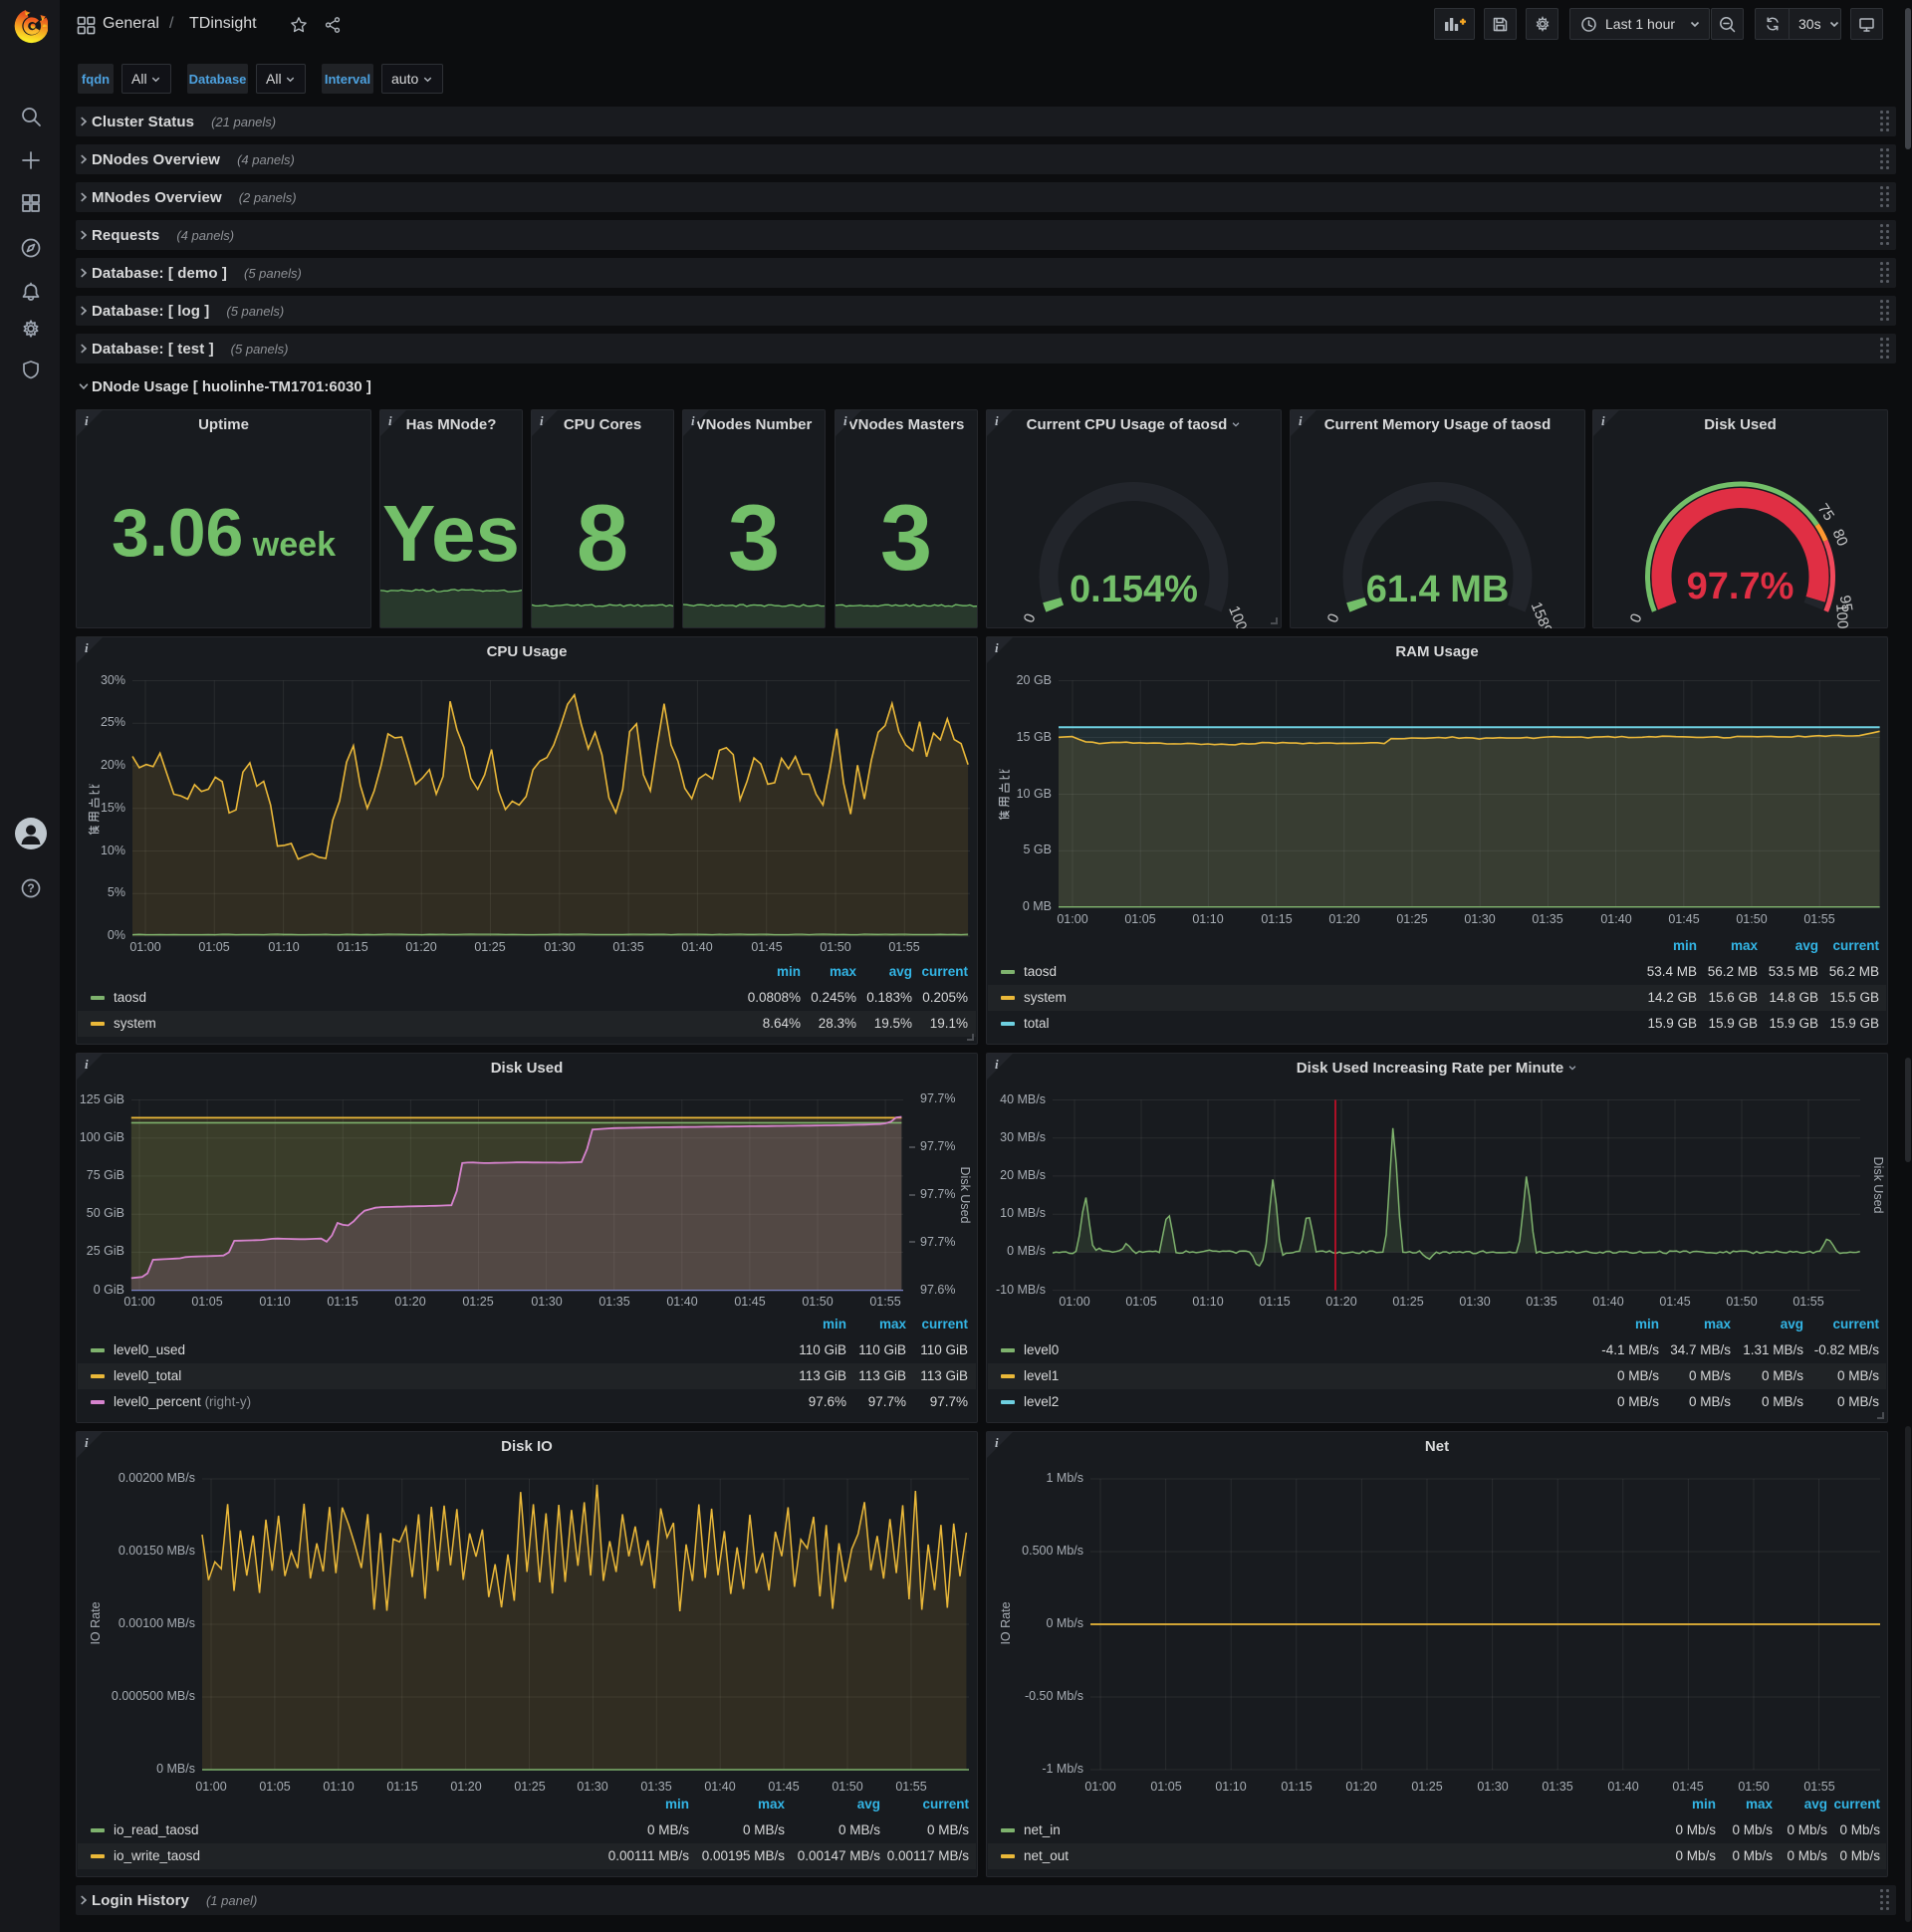 This screenshot has width=1912, height=1932. Describe the element at coordinates (1438, 589) in the screenshot. I see `svg-text: 61.4 MB` at that location.